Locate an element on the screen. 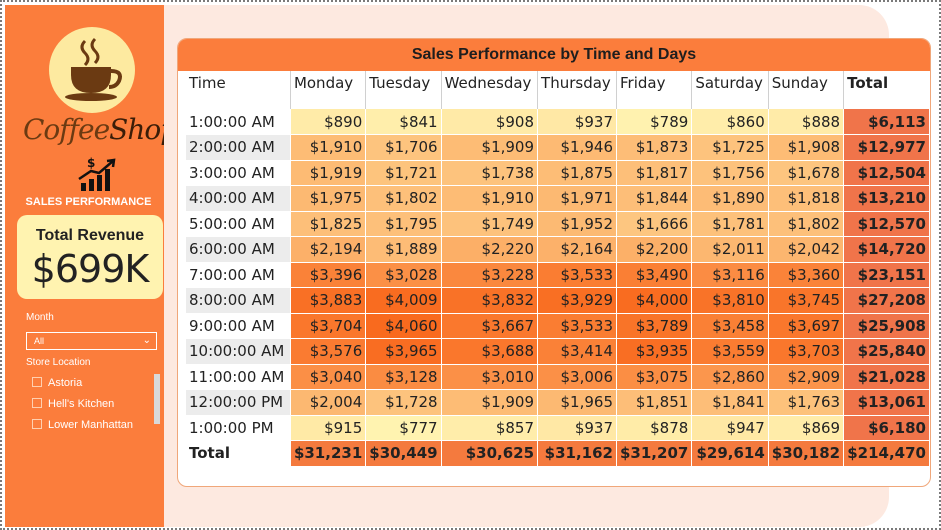  row-total-cell: $12,570 is located at coordinates (886, 224).